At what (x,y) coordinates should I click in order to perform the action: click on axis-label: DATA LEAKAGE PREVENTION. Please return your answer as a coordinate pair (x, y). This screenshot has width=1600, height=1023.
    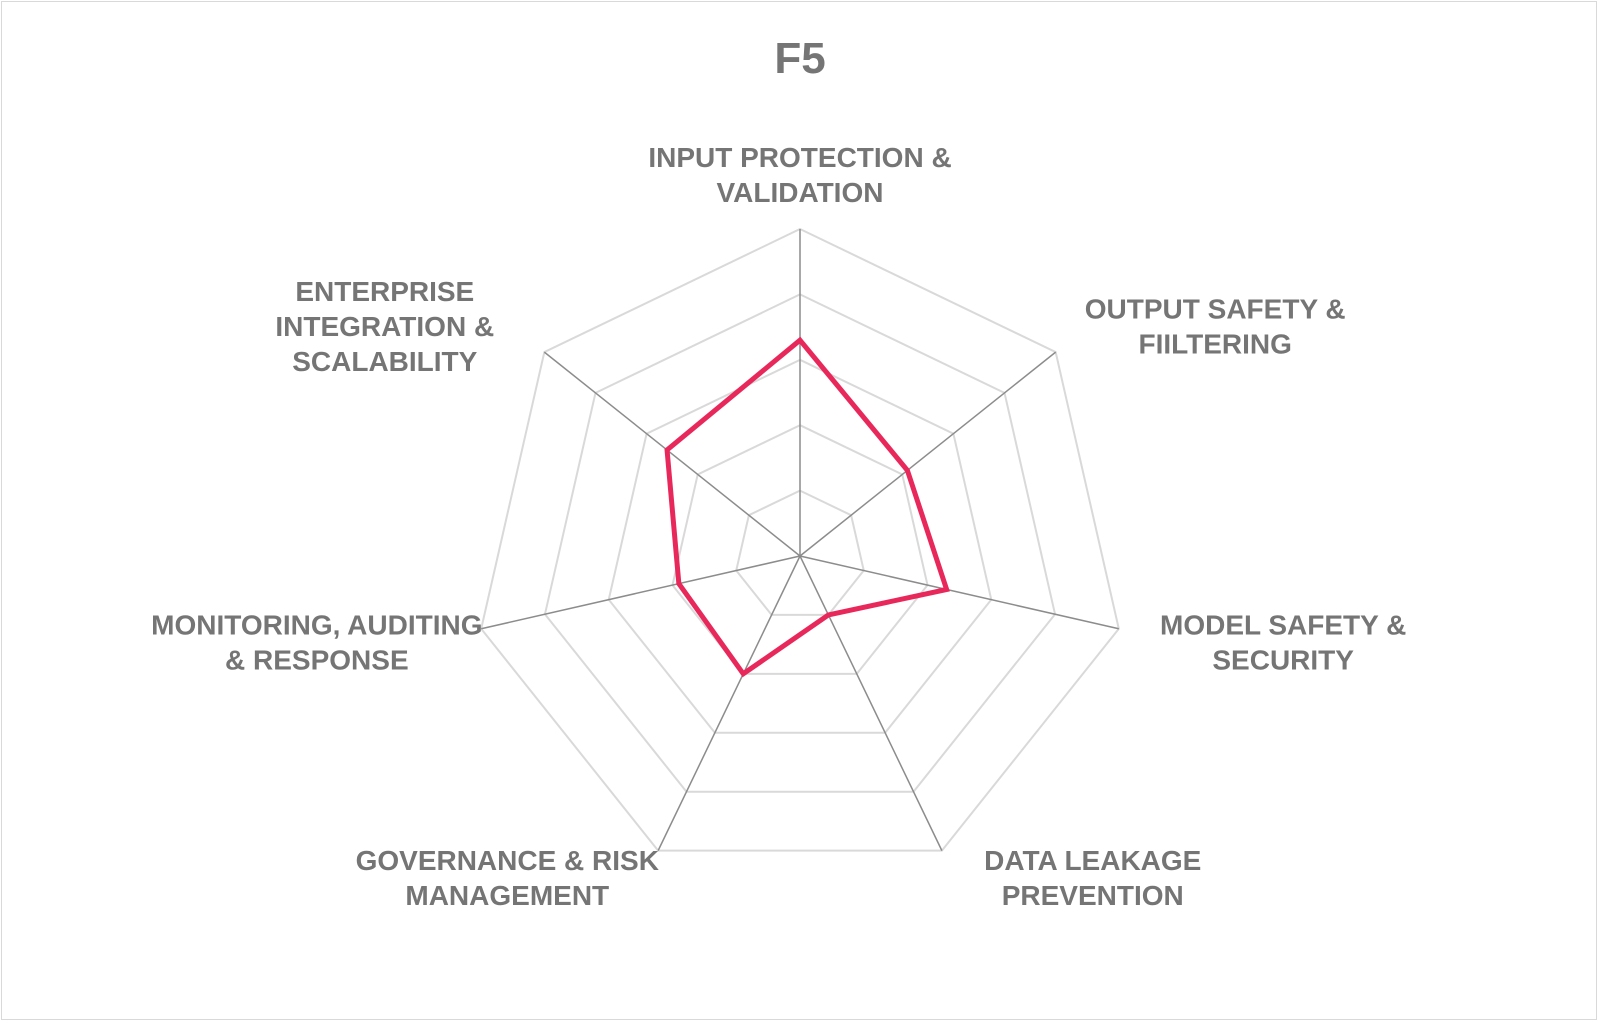
    Looking at the image, I should click on (1092, 878).